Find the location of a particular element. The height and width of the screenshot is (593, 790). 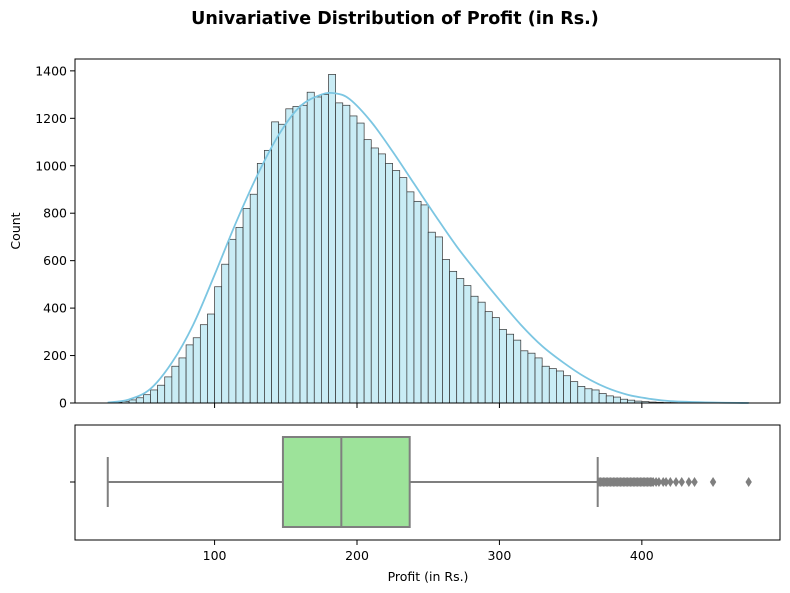

y-tick-label: 200 is located at coordinates (55, 355).